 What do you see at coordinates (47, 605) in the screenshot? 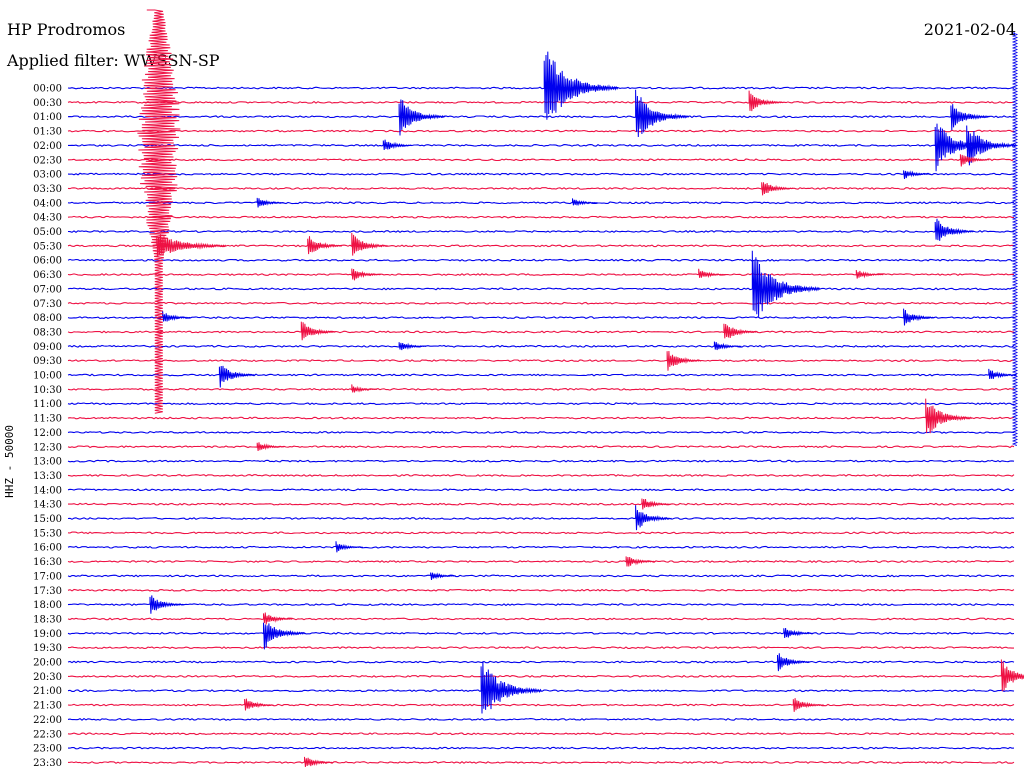
I see `tick-label: 18:00` at bounding box center [47, 605].